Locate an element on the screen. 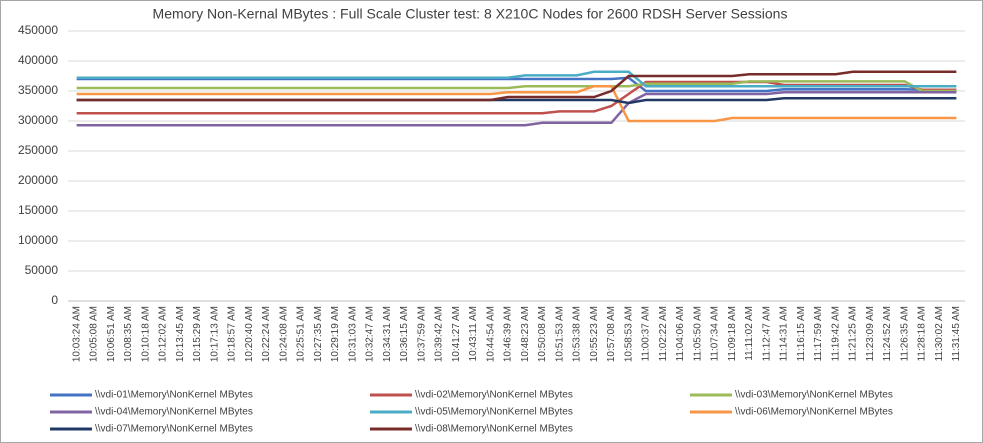 Image resolution: width=983 pixels, height=443 pixels. x-tick-label: 10:41:27 AM is located at coordinates (456, 334).